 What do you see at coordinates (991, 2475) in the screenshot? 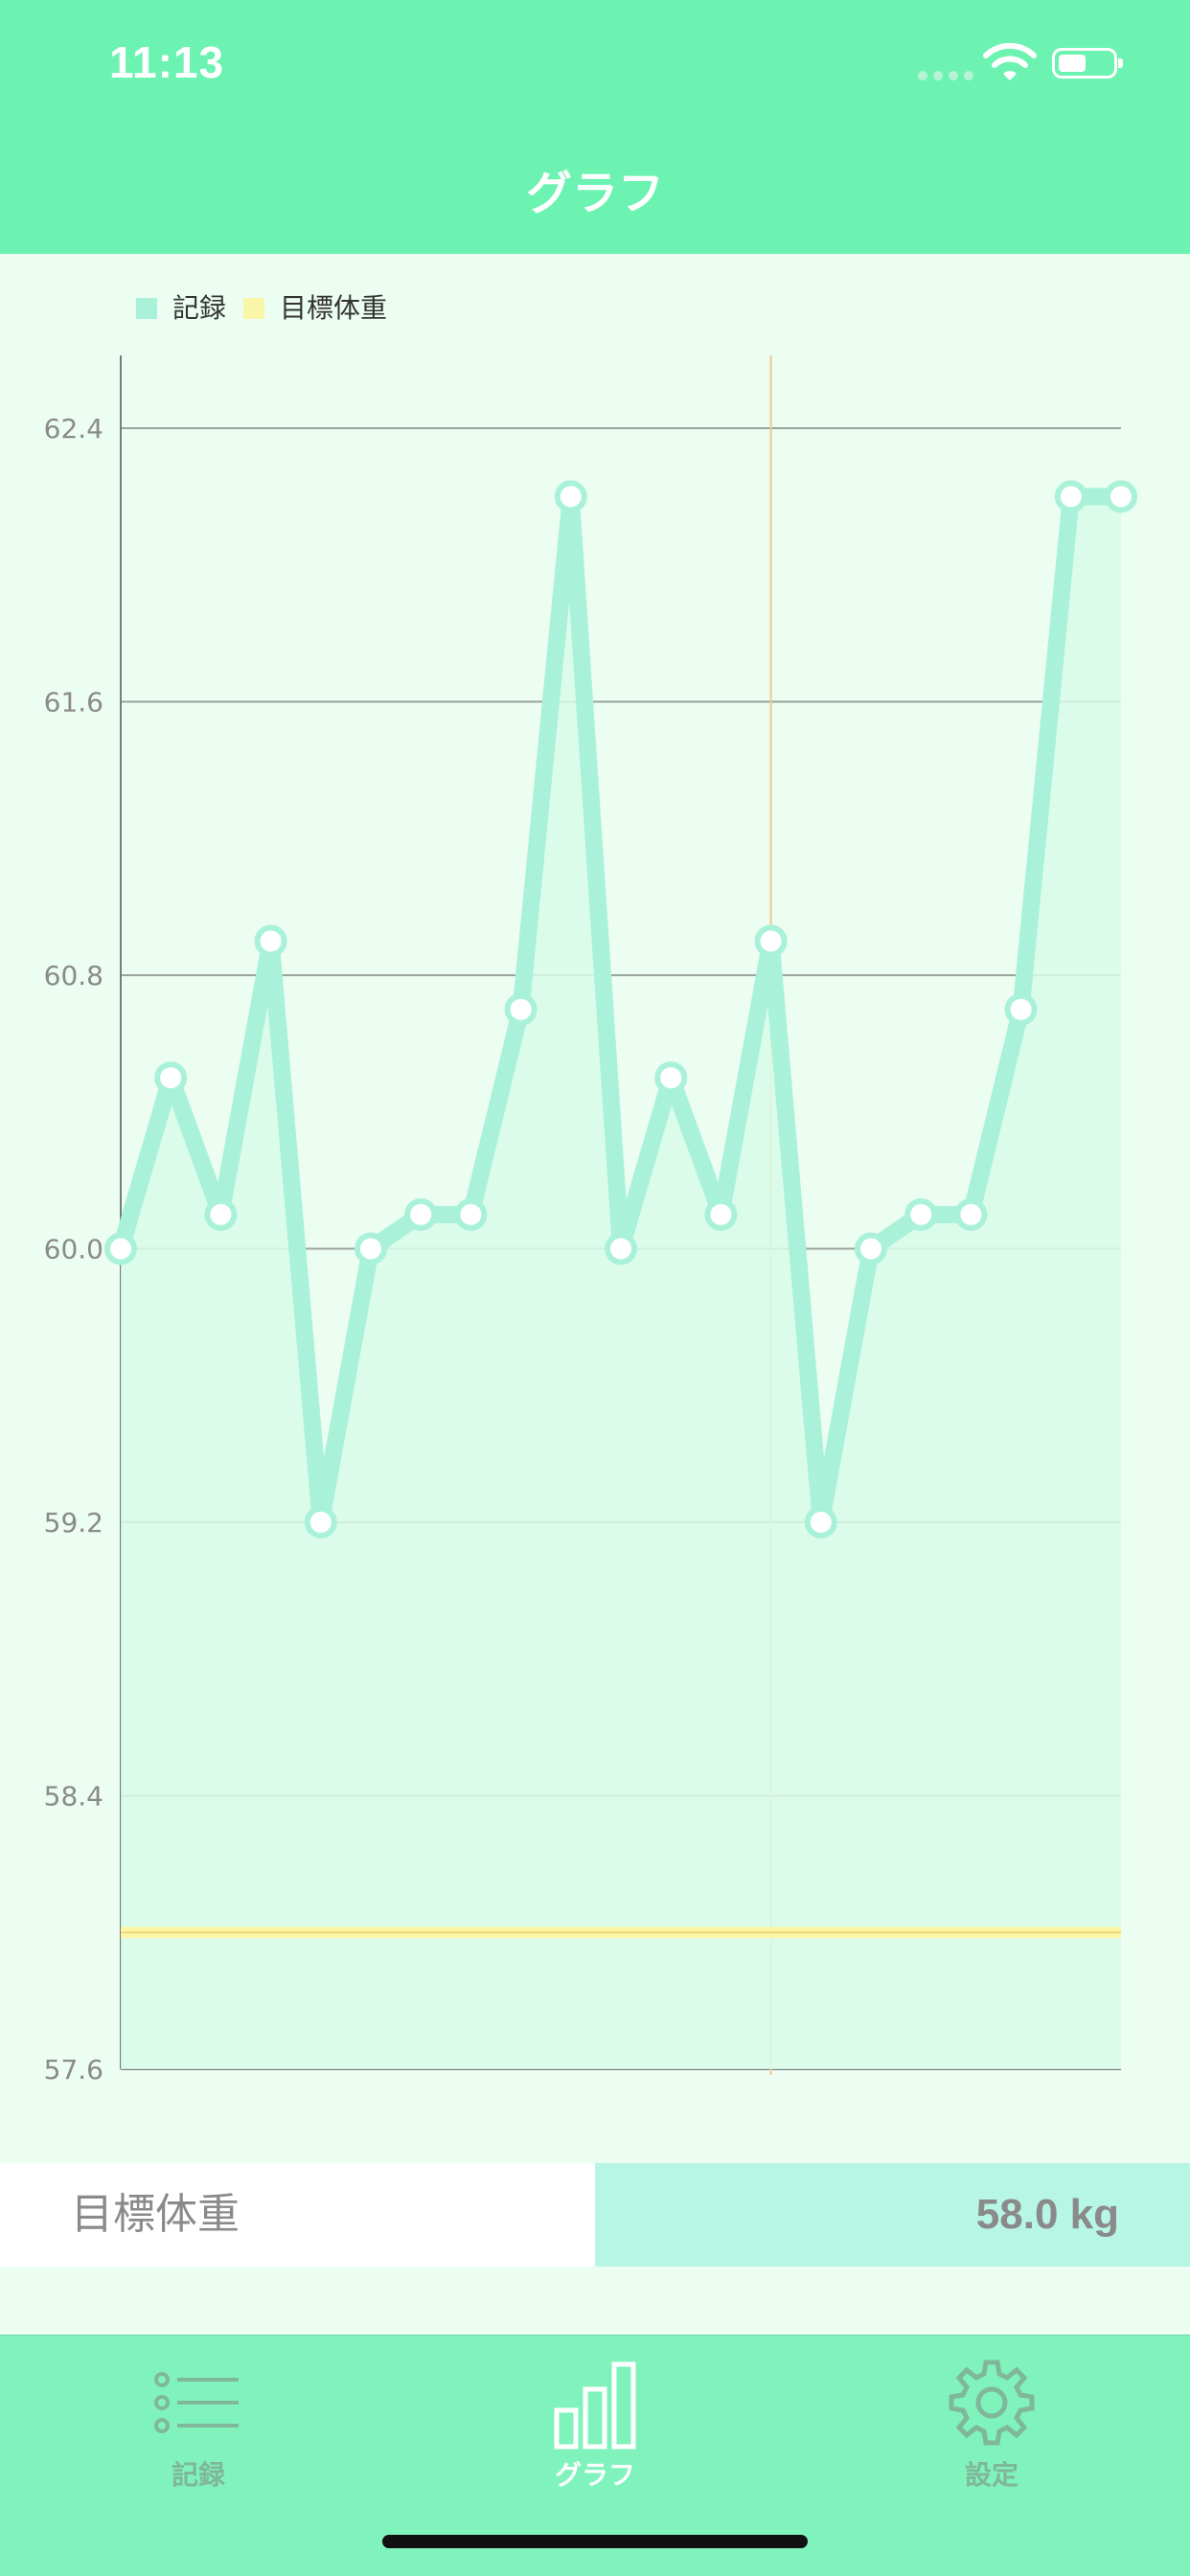
I see `tab-settings-label: 設定` at bounding box center [991, 2475].